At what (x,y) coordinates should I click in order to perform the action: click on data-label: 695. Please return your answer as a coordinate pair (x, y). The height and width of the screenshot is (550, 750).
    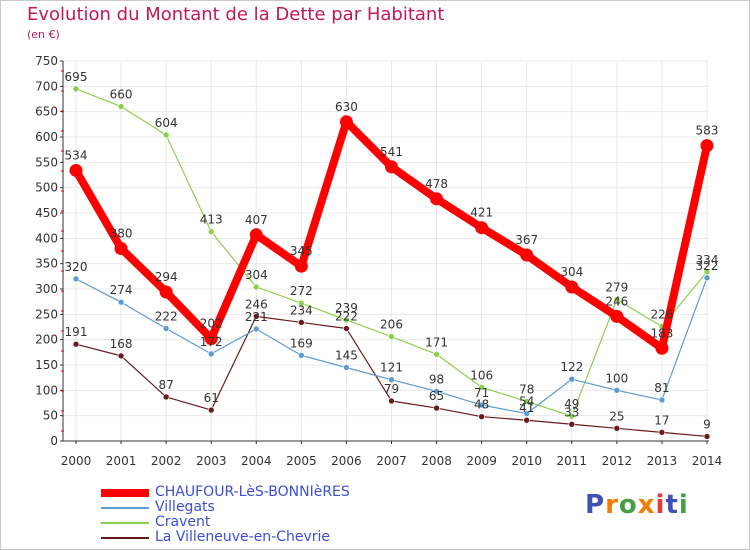
    Looking at the image, I should click on (76, 77).